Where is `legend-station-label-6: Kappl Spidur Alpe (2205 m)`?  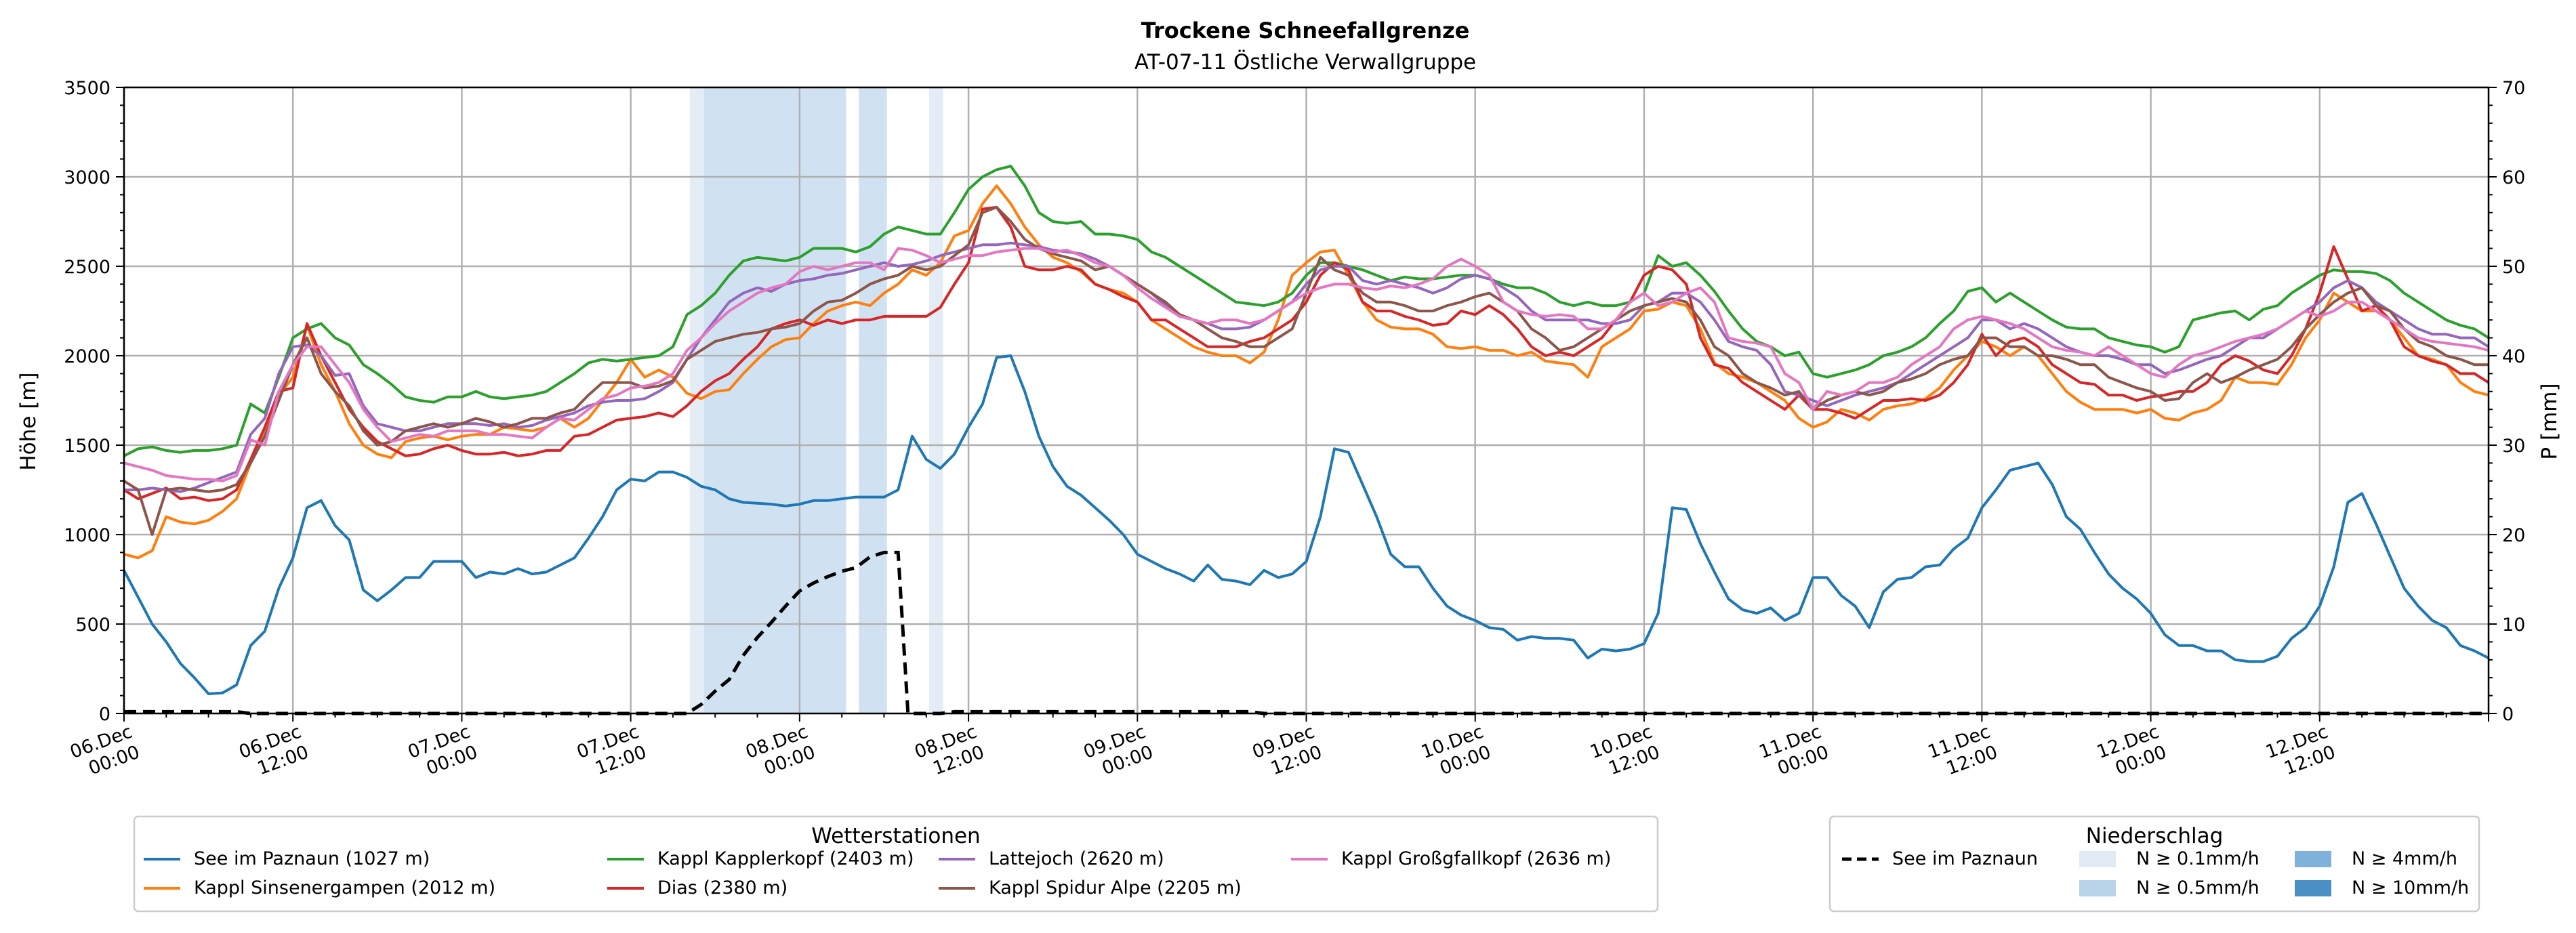 legend-station-label-6: Kappl Spidur Alpe (2205 m) is located at coordinates (1115, 887).